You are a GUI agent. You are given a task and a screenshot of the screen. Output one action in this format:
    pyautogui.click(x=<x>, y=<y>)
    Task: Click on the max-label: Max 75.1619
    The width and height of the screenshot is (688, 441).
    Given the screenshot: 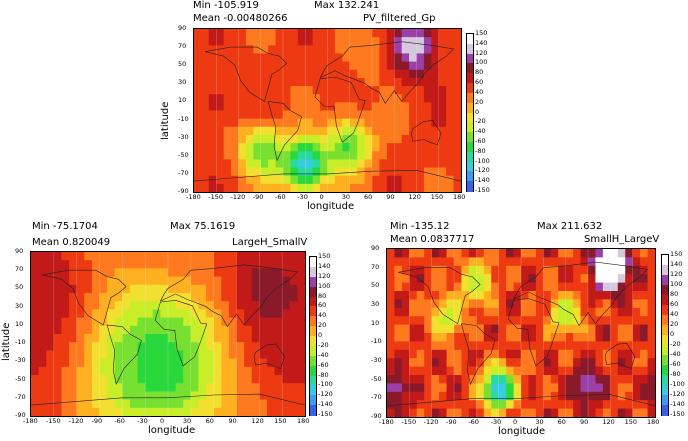 What is the action you would take?
    pyautogui.click(x=203, y=226)
    